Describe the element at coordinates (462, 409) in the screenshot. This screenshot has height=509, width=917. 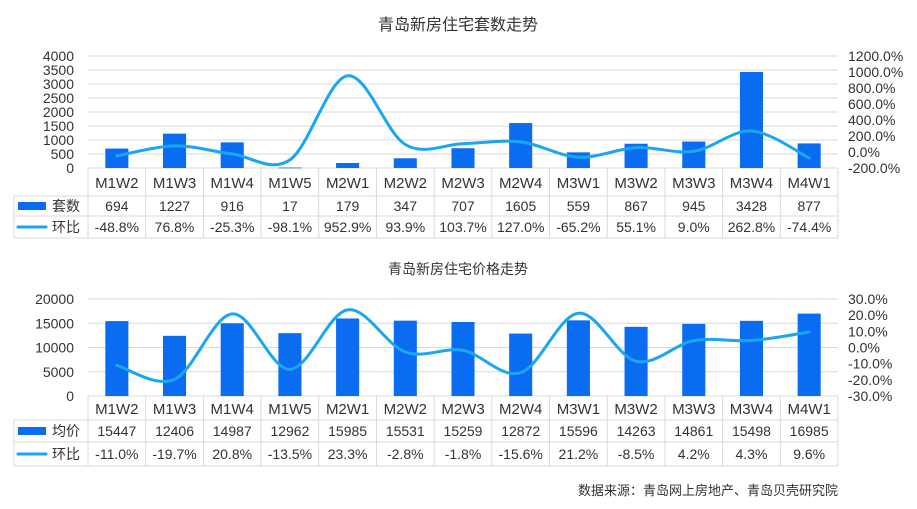
I see `x-tick-label: M2W3` at that location.